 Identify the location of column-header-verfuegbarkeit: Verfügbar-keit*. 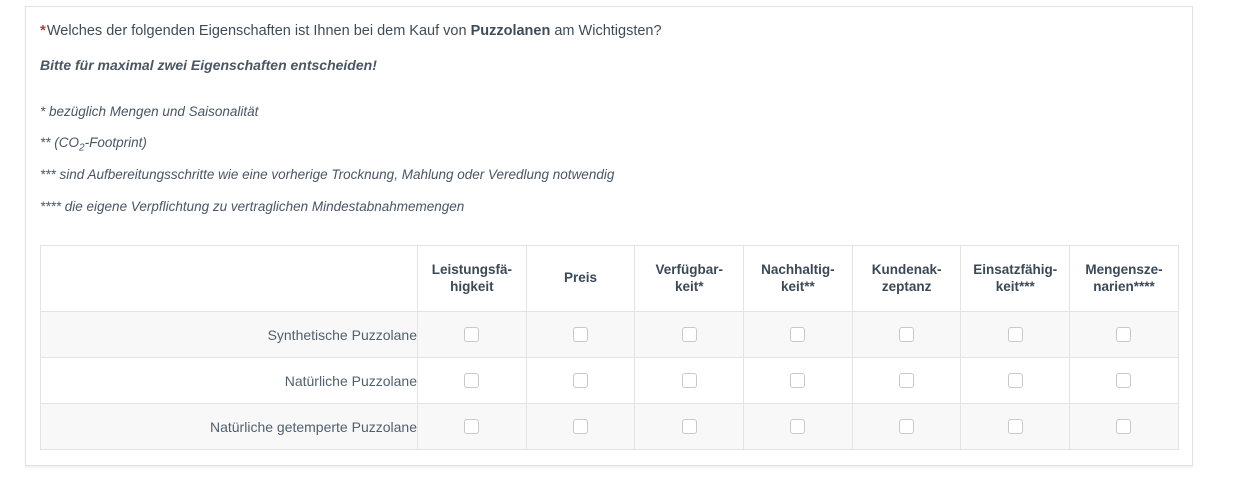
(689, 279).